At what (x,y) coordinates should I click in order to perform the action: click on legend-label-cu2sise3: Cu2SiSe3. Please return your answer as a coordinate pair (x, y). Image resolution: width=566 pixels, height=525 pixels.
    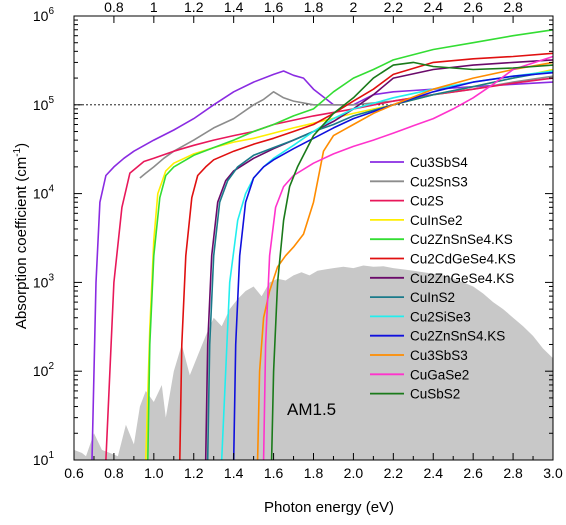
    Looking at the image, I should click on (440, 316).